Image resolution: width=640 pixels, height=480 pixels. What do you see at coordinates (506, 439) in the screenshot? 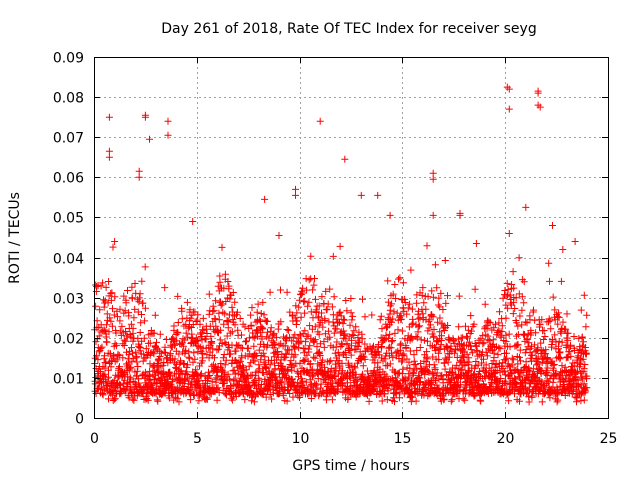
I see `x-tick-label: 20` at bounding box center [506, 439].